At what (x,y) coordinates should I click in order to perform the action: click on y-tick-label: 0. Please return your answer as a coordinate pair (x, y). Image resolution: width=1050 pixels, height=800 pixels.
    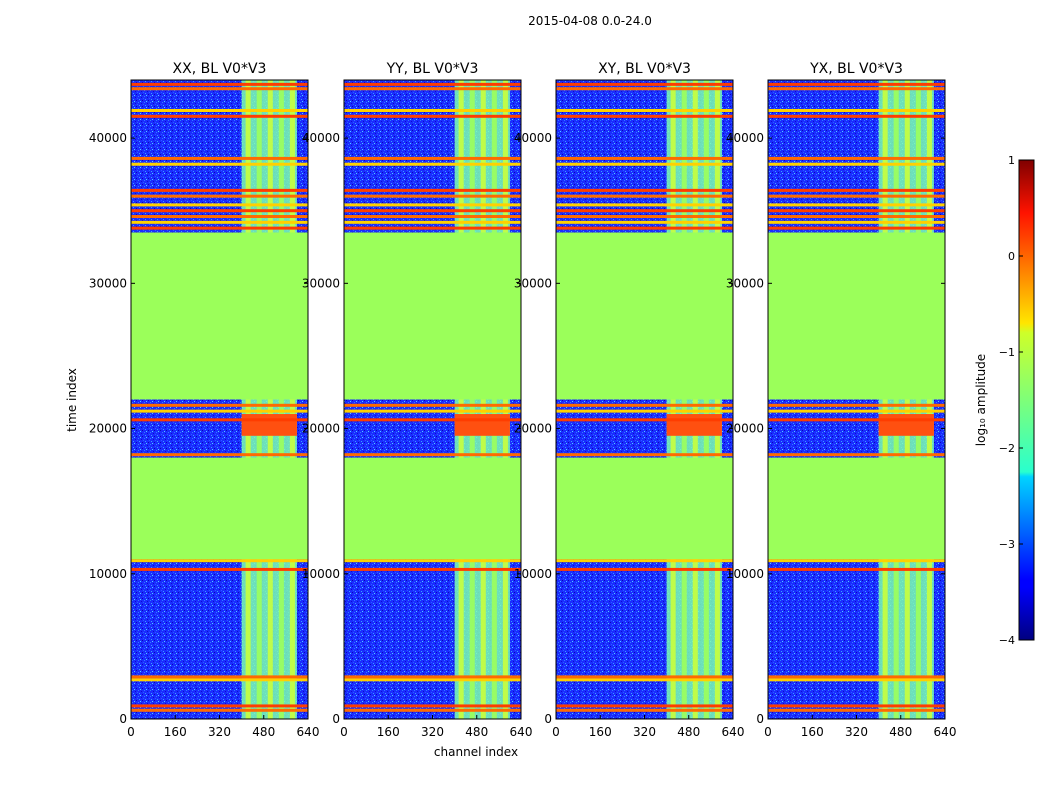
    Looking at the image, I should click on (760, 719).